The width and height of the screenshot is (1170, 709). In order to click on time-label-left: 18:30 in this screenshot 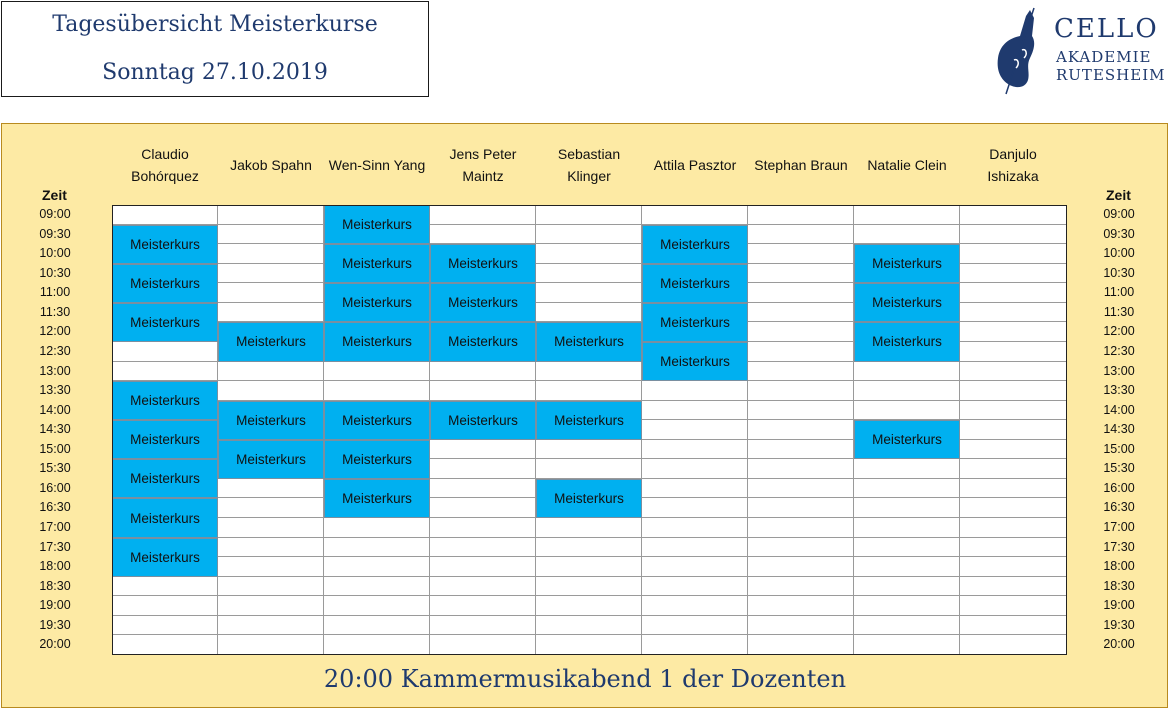, I will do `click(55, 585)`.